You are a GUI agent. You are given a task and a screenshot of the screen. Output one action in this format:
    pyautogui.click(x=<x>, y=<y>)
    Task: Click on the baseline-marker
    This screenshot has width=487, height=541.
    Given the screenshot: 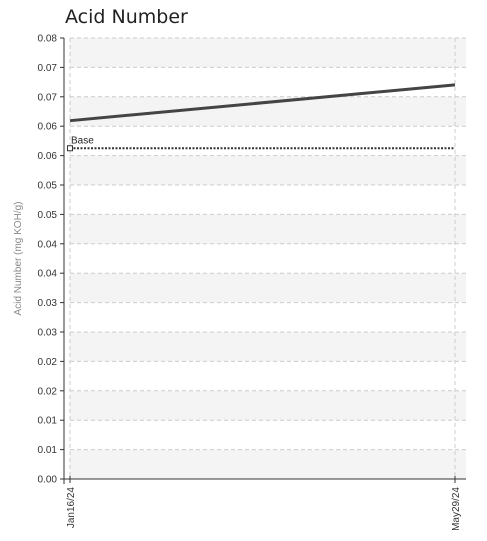 What is the action you would take?
    pyautogui.click(x=70, y=148)
    